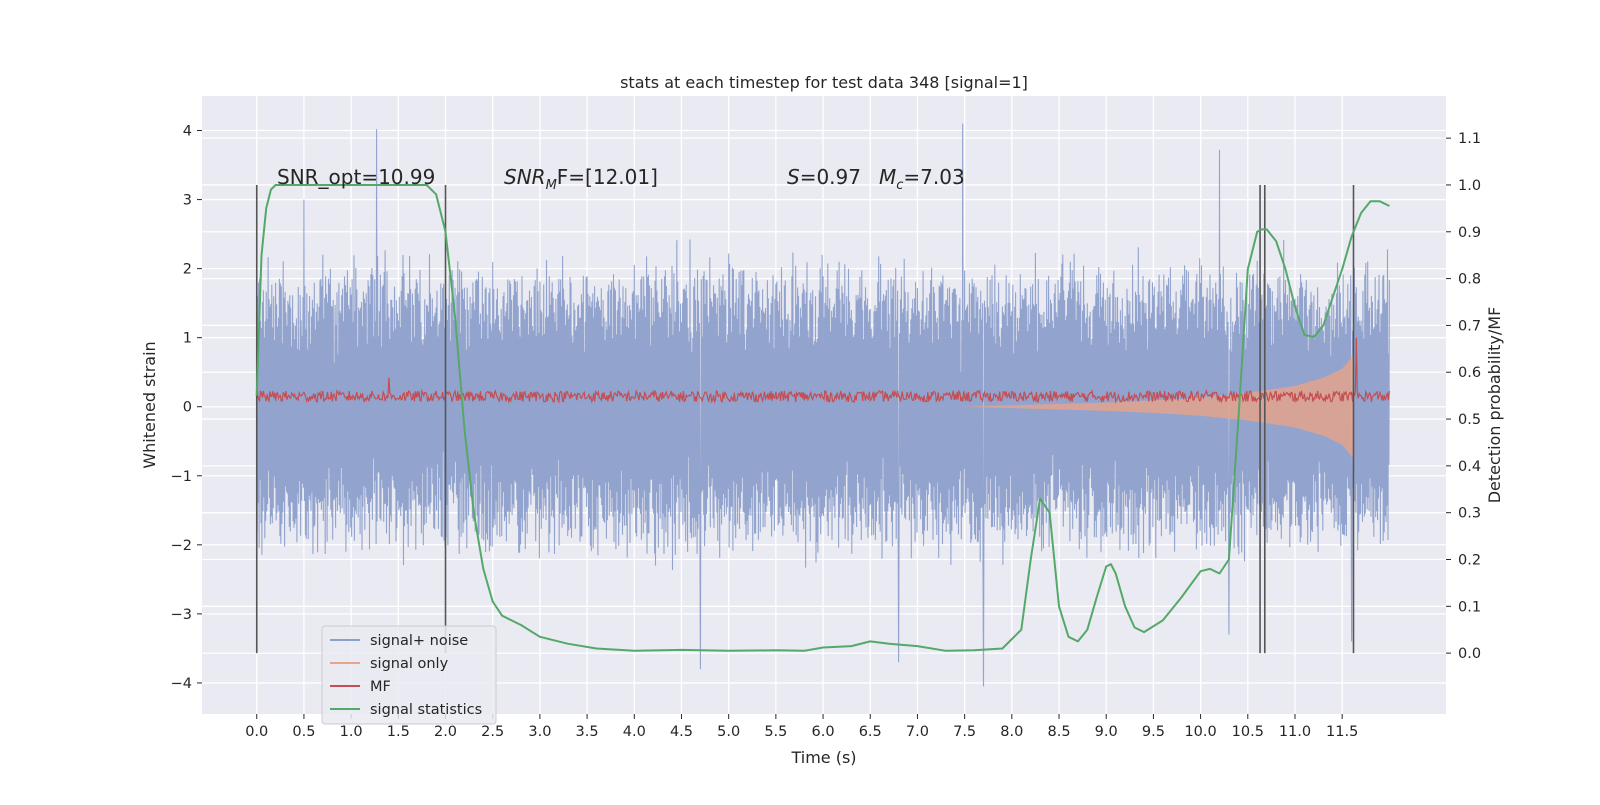 Image resolution: width=1600 pixels, height=805 pixels. Describe the element at coordinates (681, 732) in the screenshot. I see `x-tick-label: 4.5` at that location.